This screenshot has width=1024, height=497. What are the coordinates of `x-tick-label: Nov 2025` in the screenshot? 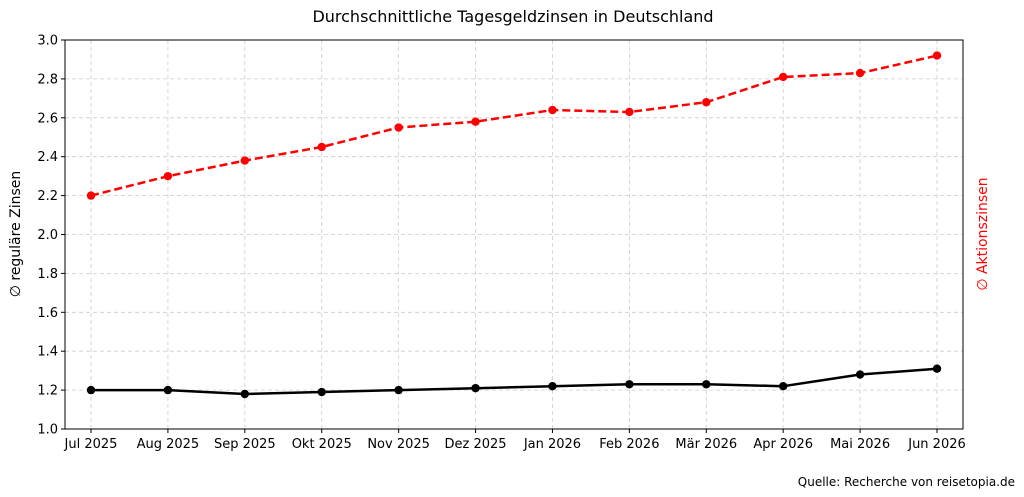 It's located at (398, 444).